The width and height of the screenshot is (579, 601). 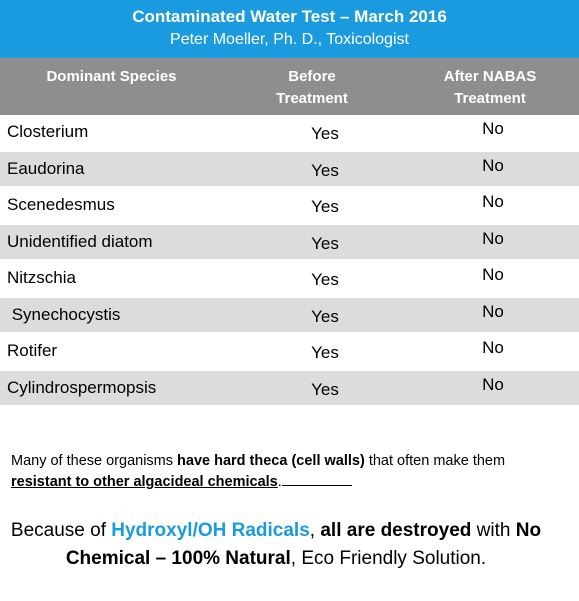 I want to click on table-row: Nitzschia Yes No, so click(x=289, y=279).